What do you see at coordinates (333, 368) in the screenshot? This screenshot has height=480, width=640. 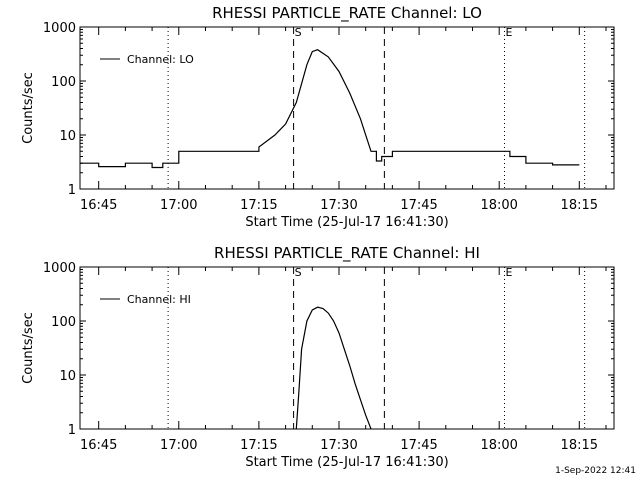 I see `series-line` at bounding box center [333, 368].